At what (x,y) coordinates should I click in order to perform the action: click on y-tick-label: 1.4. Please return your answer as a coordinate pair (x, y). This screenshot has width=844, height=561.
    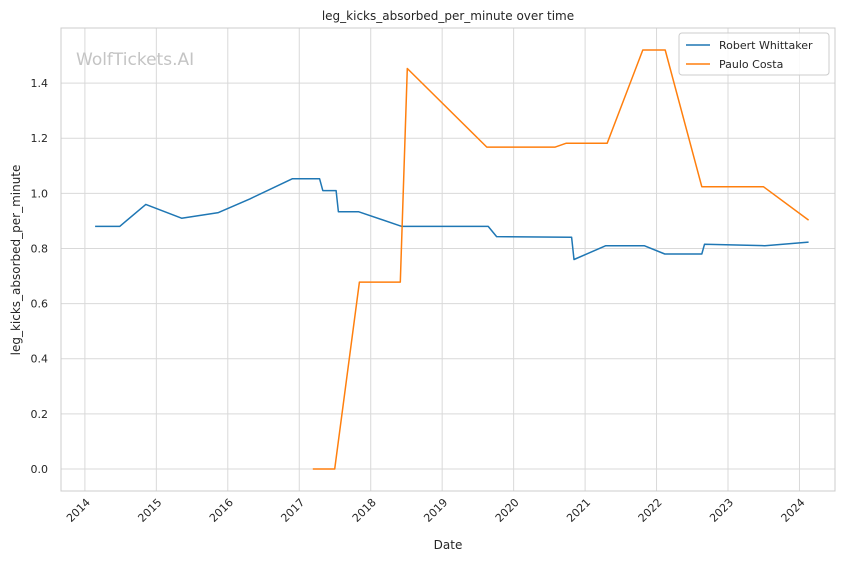
    Looking at the image, I should click on (40, 83).